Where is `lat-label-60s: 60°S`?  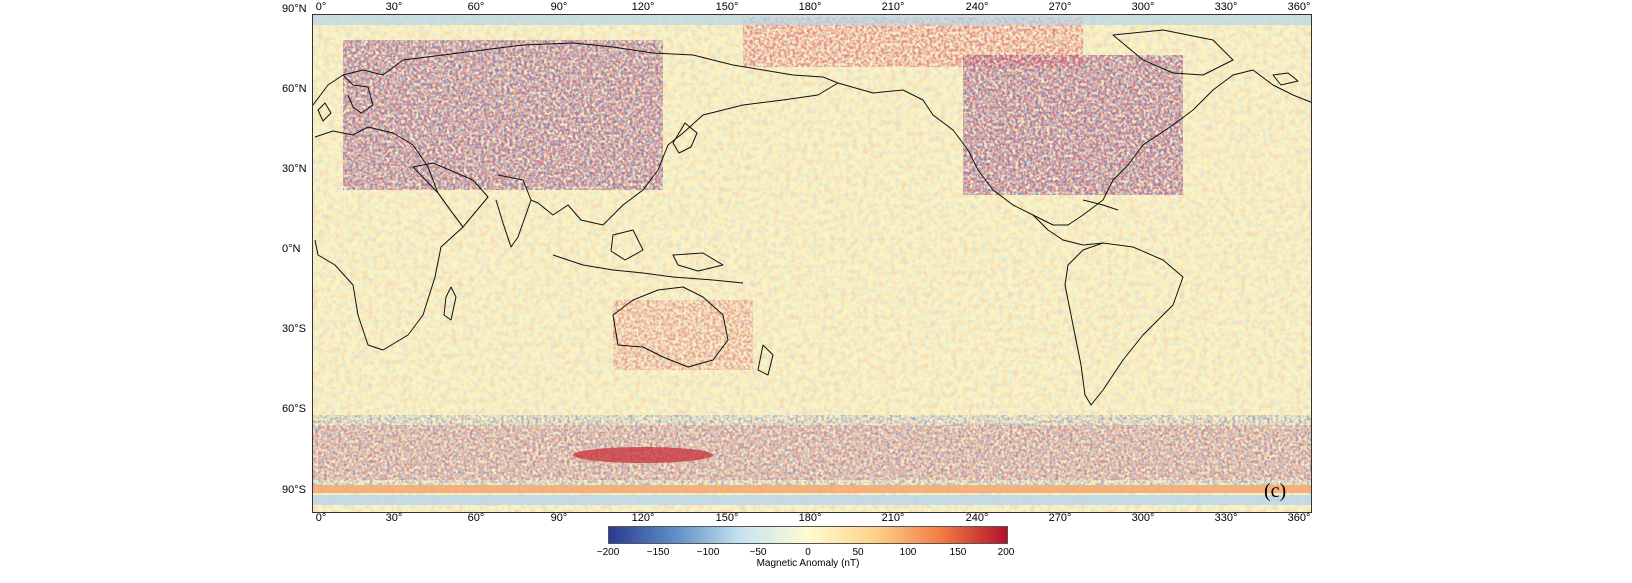 lat-label-60s: 60°S is located at coordinates (294, 409).